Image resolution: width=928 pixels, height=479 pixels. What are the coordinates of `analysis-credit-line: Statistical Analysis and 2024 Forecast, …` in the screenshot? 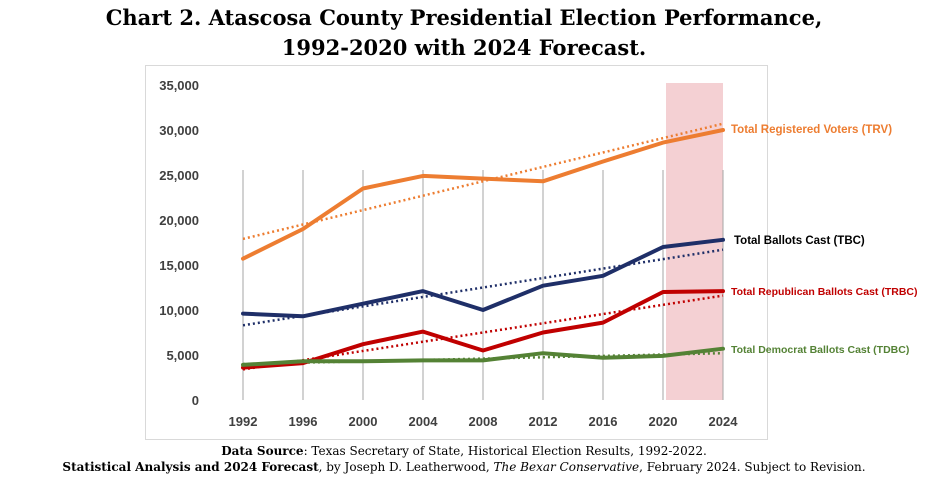 It's located at (464, 467).